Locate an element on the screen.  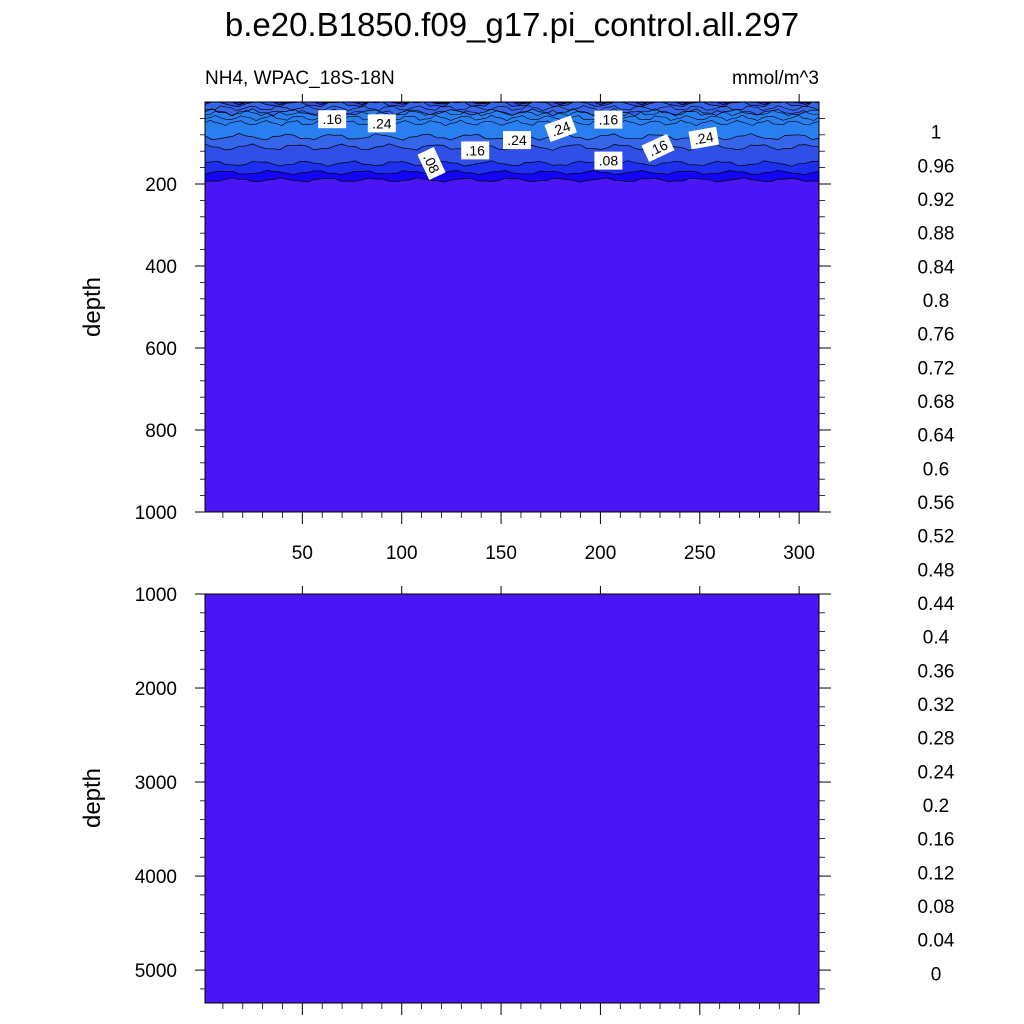
y-tick-label: 400 is located at coordinates (161, 267).